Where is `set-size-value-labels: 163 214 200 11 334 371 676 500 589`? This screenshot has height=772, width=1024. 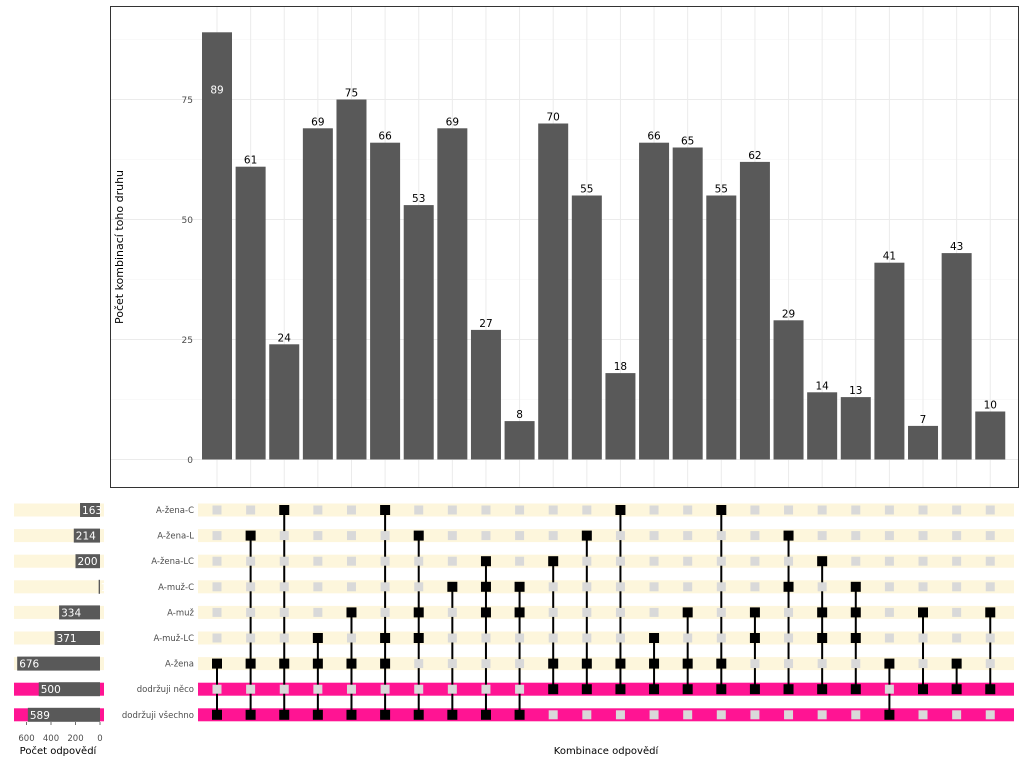 set-size-value-labels: 163 214 200 11 334 371 676 500 589 is located at coordinates (66, 613).